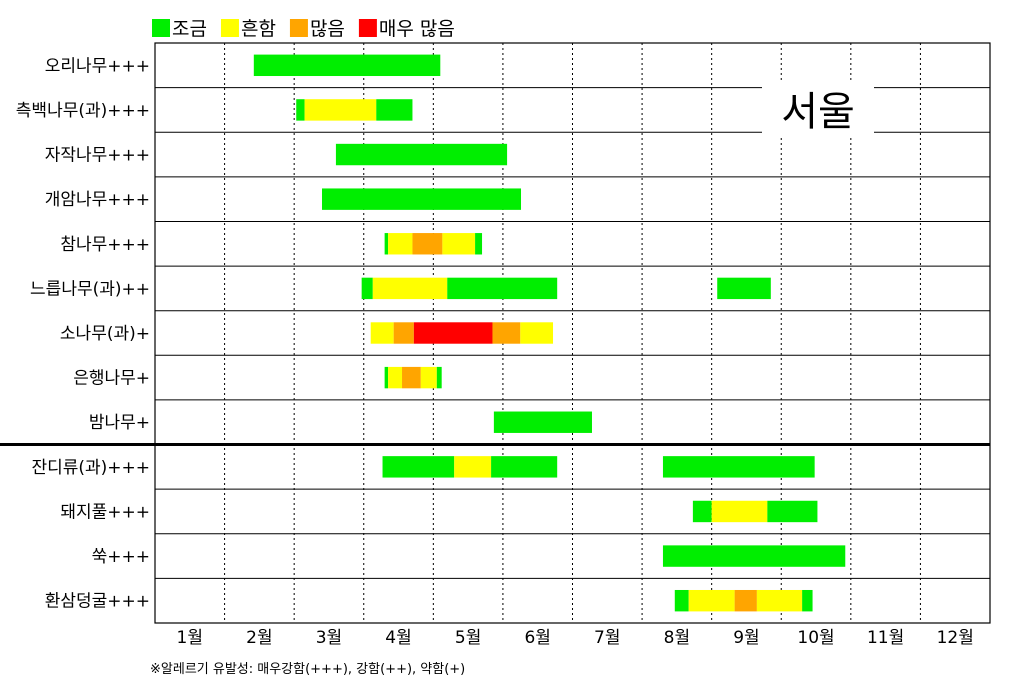 The image size is (1024, 683). Describe the element at coordinates (189, 29) in the screenshot. I see `legend-label: 조금` at that location.